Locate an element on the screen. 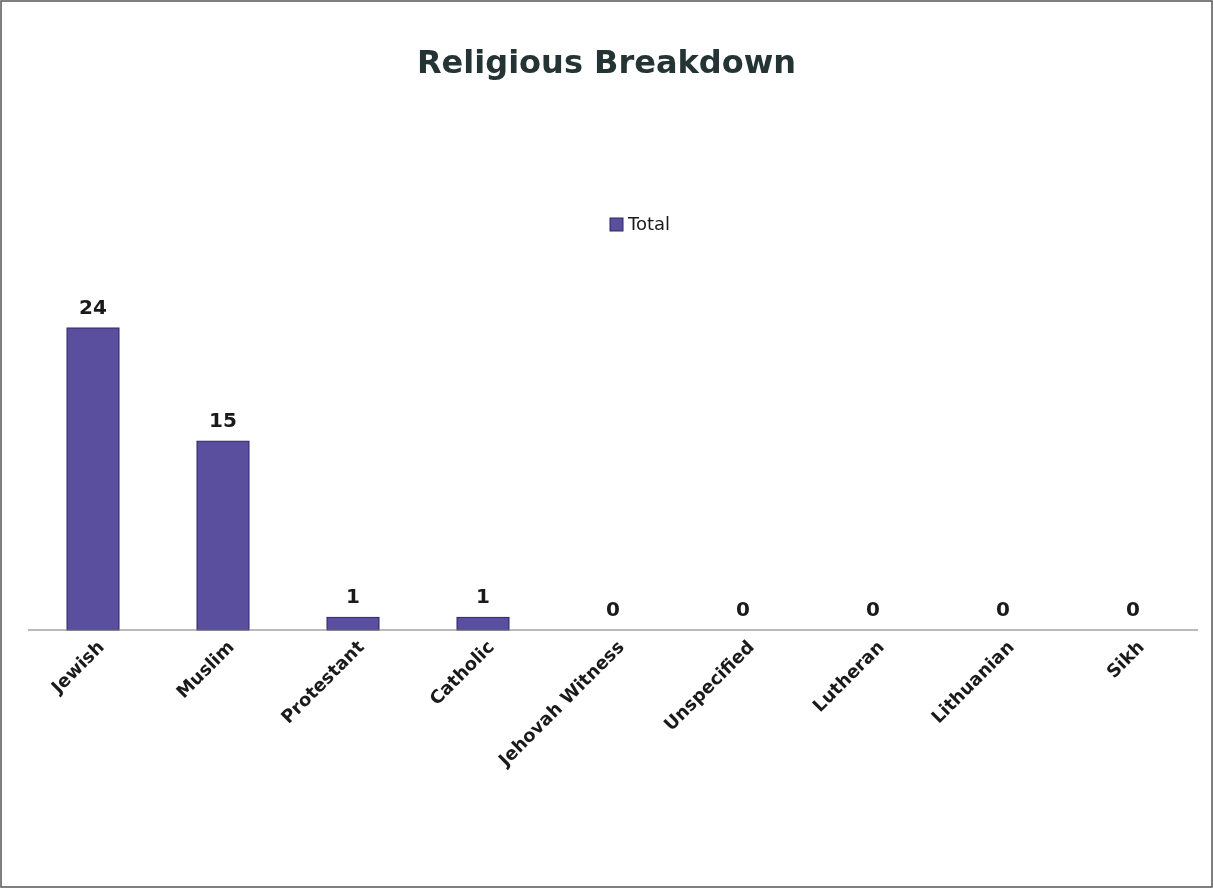 The width and height of the screenshot is (1213, 888). chart-title: Religious Breakdown is located at coordinates (606, 62).